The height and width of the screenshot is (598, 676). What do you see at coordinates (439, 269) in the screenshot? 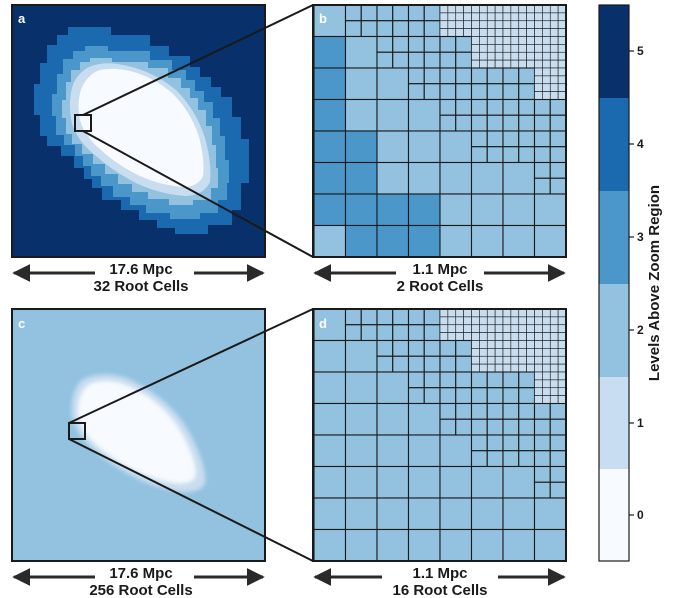
I see `scale-length-b: 1.1 Mpc` at bounding box center [439, 269].